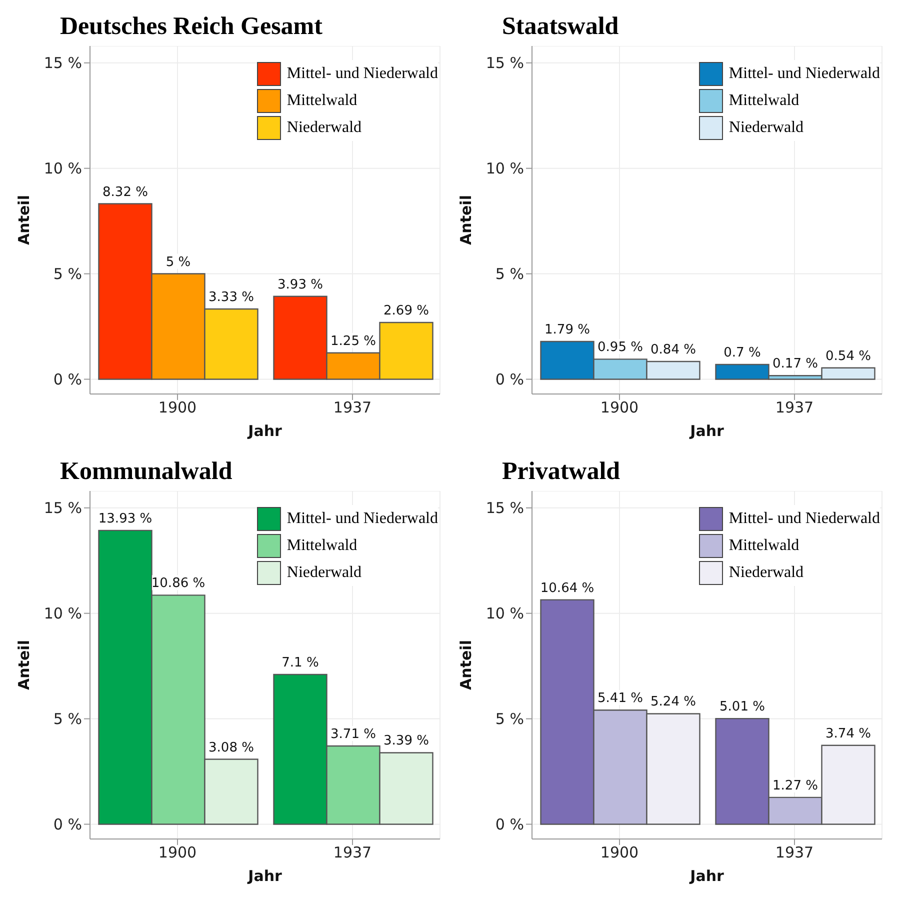 The width and height of the screenshot is (901, 899). I want to click on chart-title: Privatwald, so click(562, 472).